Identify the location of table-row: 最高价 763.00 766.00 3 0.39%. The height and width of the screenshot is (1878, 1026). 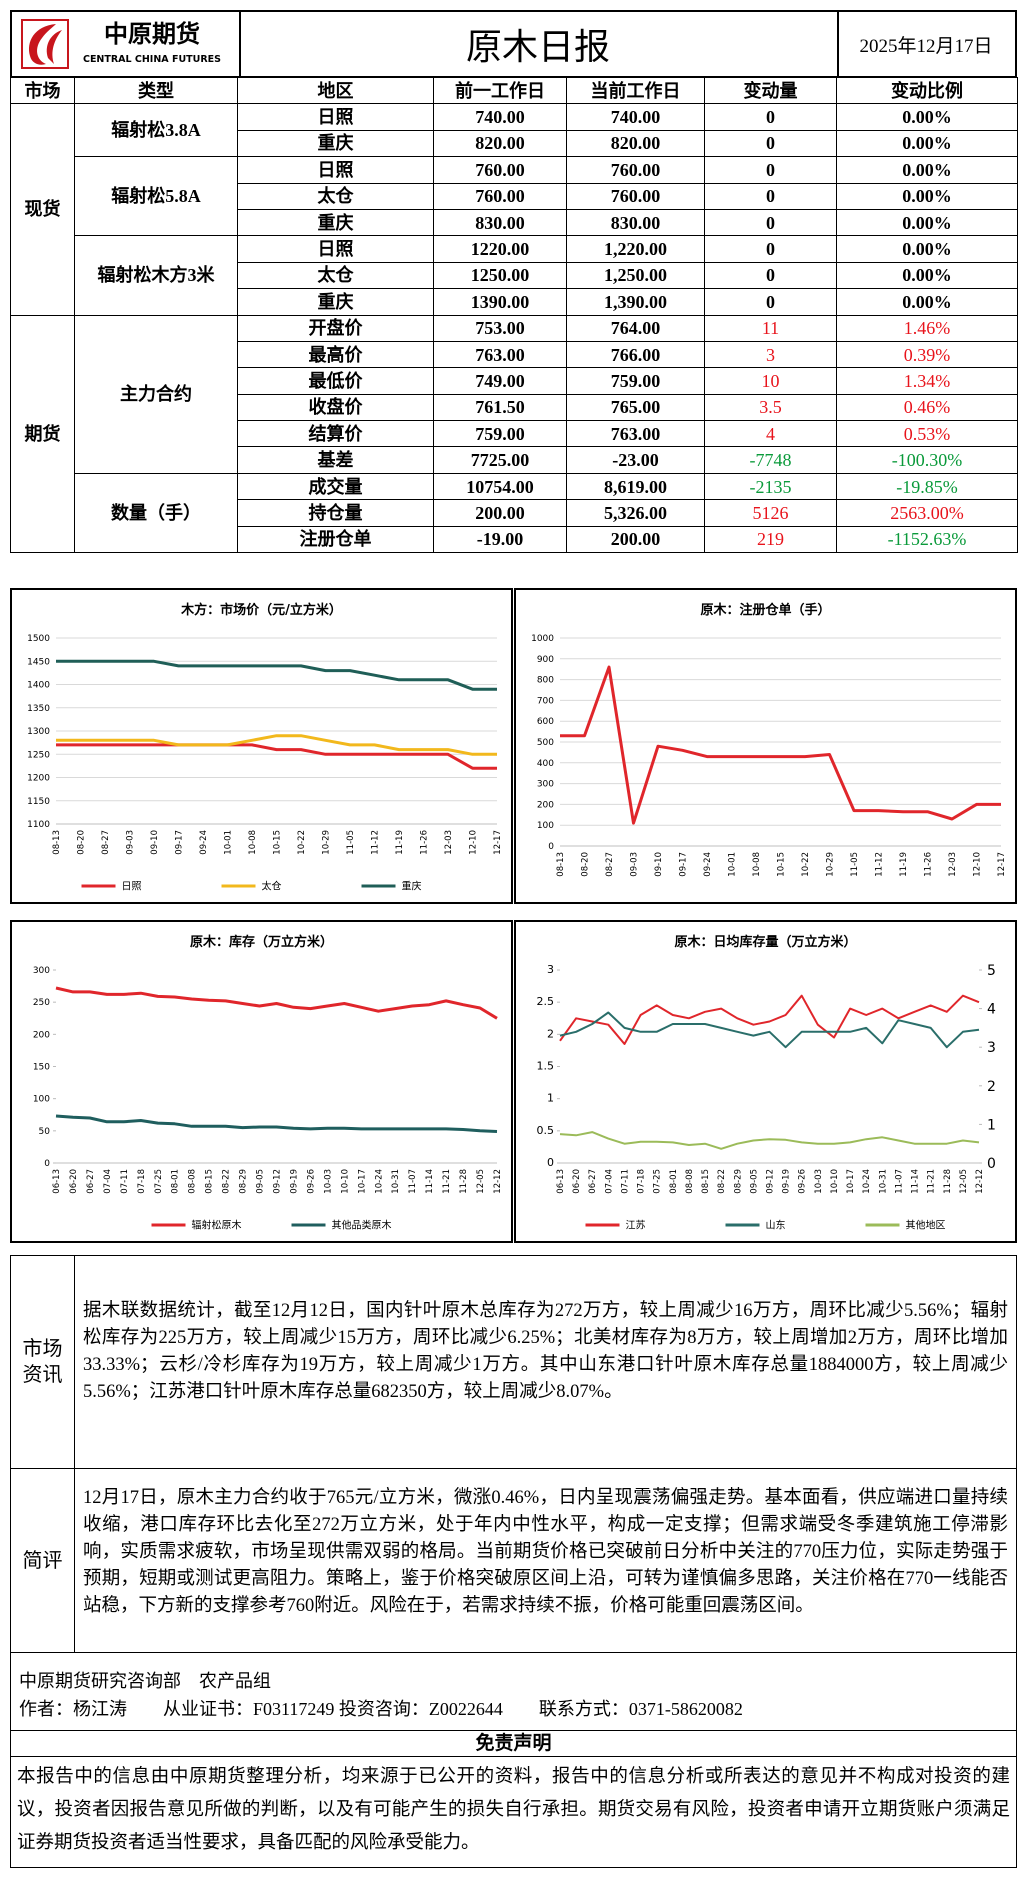
(514, 354).